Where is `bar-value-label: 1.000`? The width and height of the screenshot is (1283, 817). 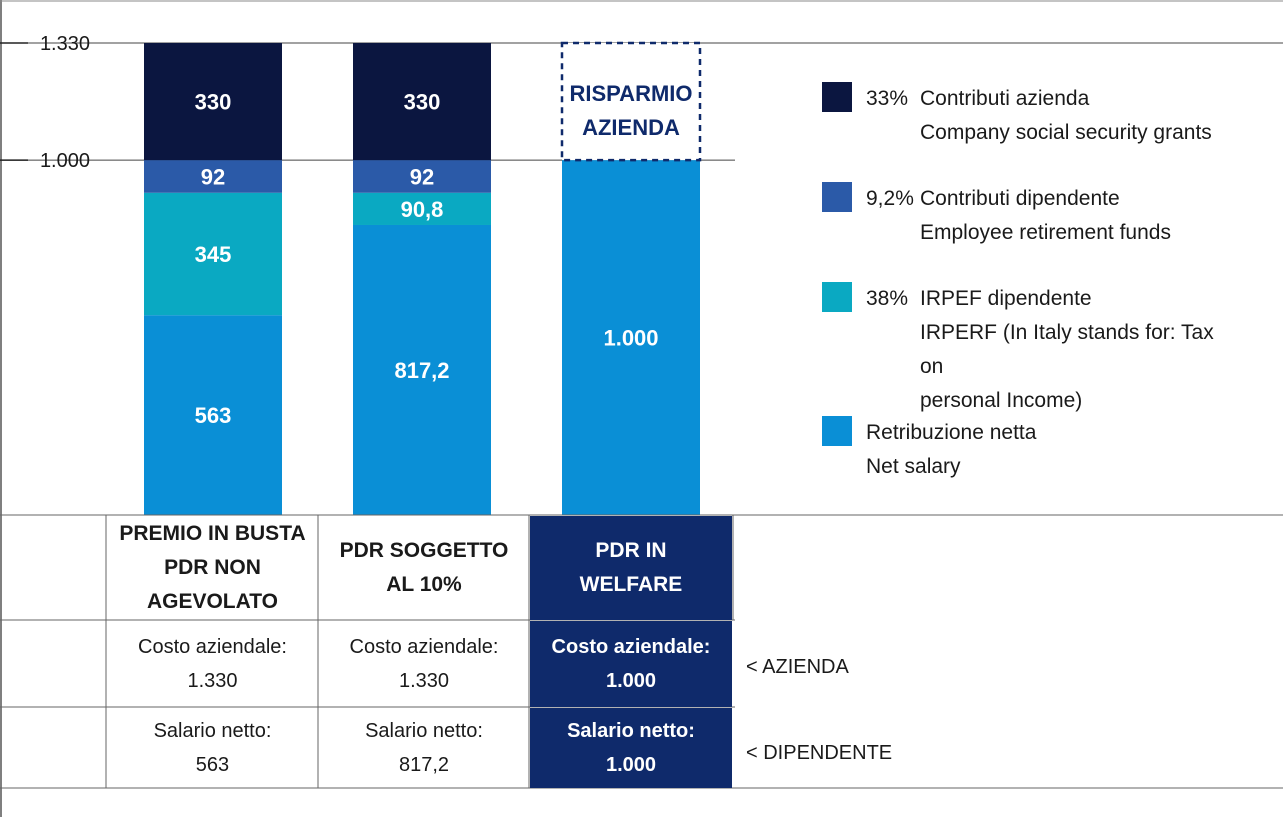
bar-value-label: 1.000 is located at coordinates (630, 338).